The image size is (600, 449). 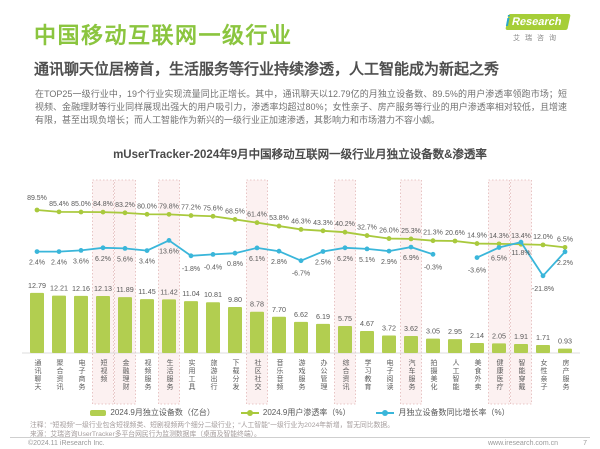 What do you see at coordinates (411, 375) in the screenshot?
I see `category-label: 汽车服务` at bounding box center [411, 375].